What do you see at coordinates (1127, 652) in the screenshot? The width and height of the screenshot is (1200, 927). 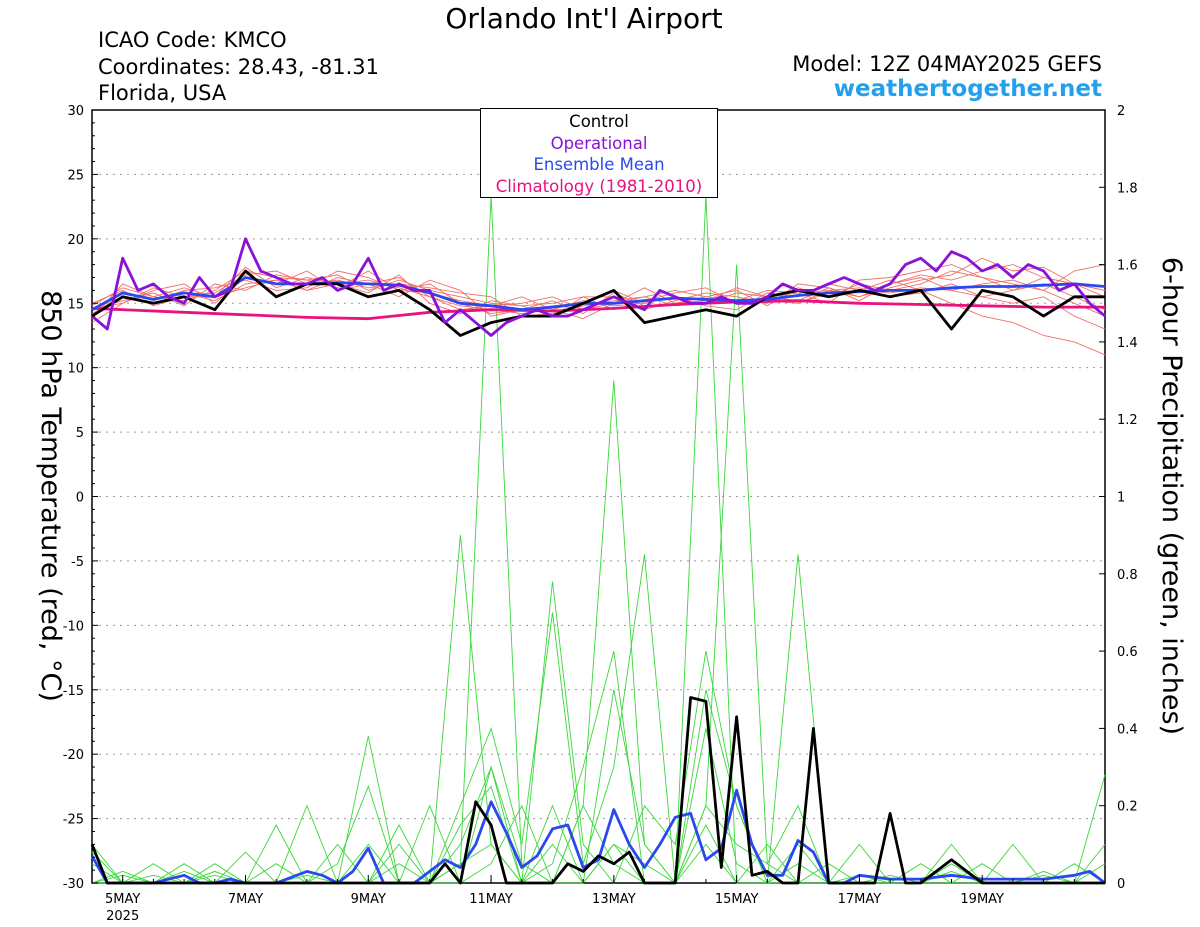 I see `right-tick-label: 0.6` at bounding box center [1127, 652].